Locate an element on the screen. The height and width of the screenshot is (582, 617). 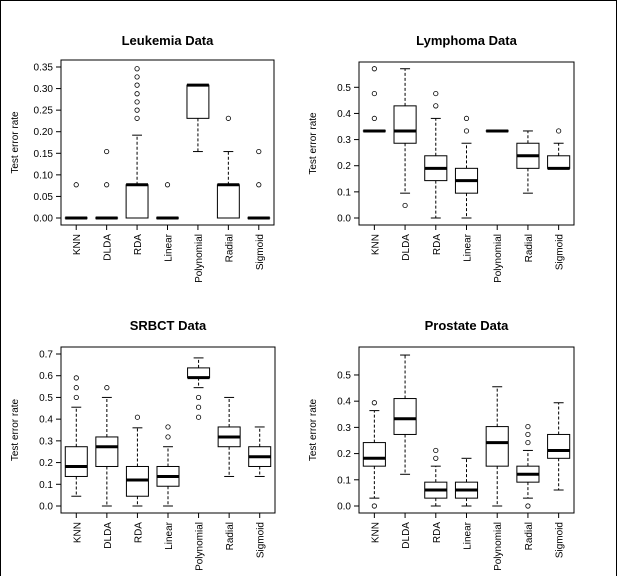
y-tick-label: 0.35 is located at coordinates (44, 68).